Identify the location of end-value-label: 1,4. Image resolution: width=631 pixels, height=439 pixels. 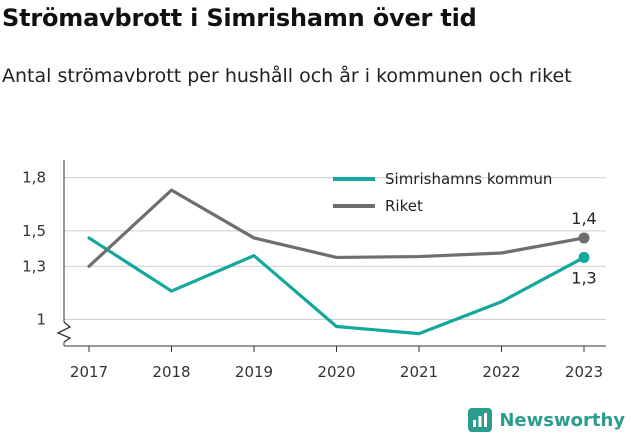
(583, 218).